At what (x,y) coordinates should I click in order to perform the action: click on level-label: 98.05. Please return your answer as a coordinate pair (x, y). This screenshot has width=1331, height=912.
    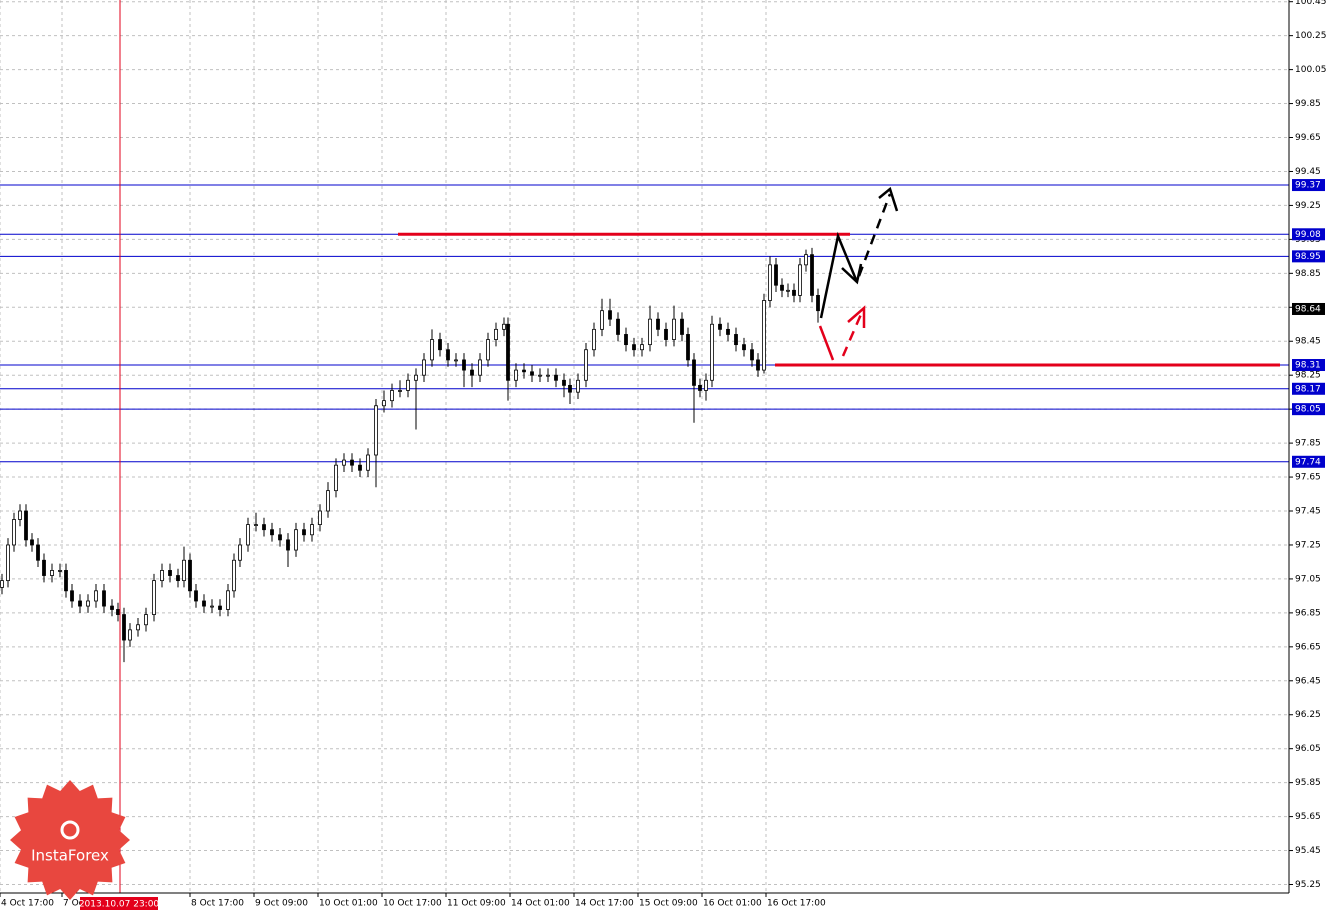
    Looking at the image, I should click on (1308, 410).